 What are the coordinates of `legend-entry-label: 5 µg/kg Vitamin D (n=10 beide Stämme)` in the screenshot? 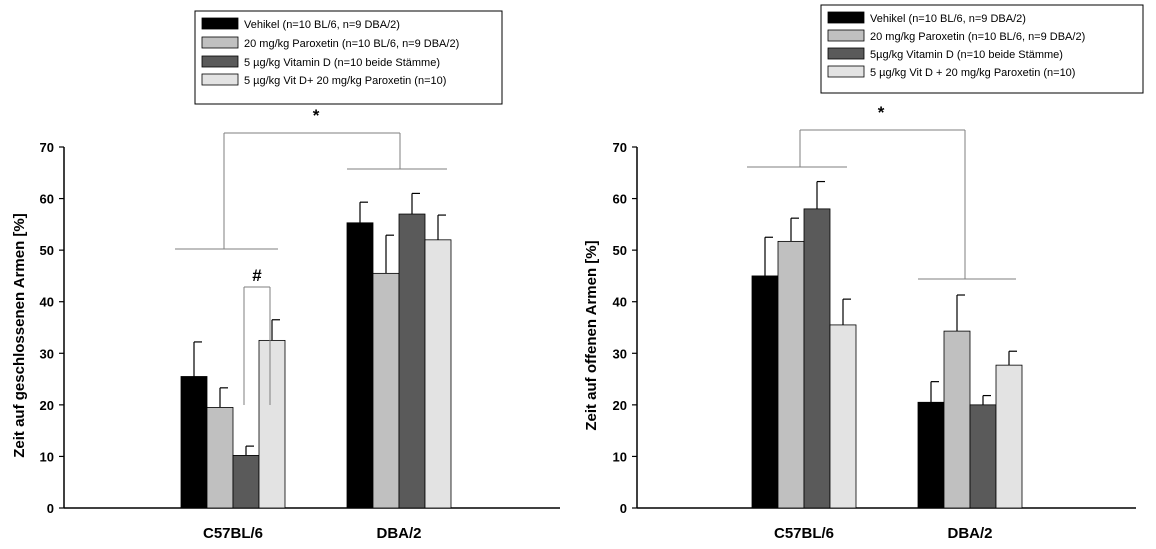 It's located at (342, 63).